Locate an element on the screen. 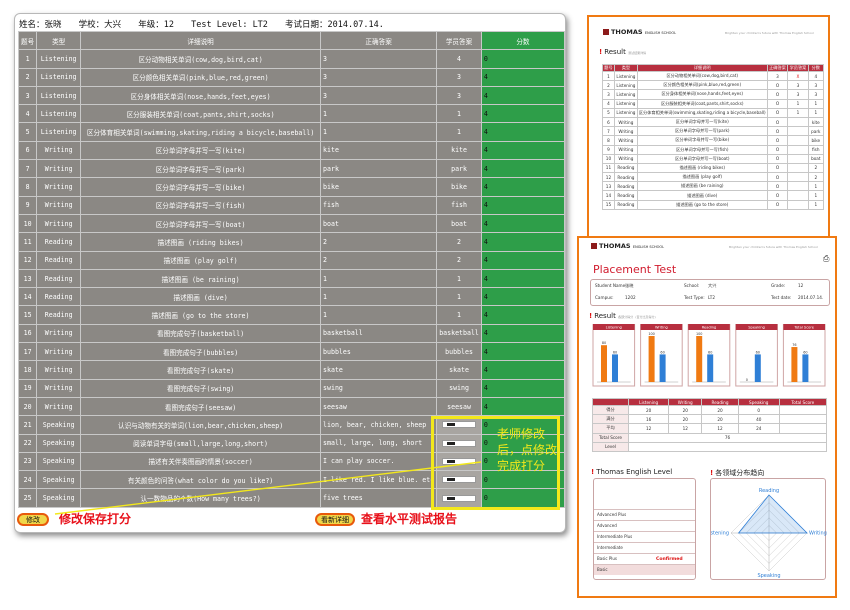 Image resolution: width=850 pixels, height=610 pixels. table-cell: 2 is located at coordinates (608, 85).